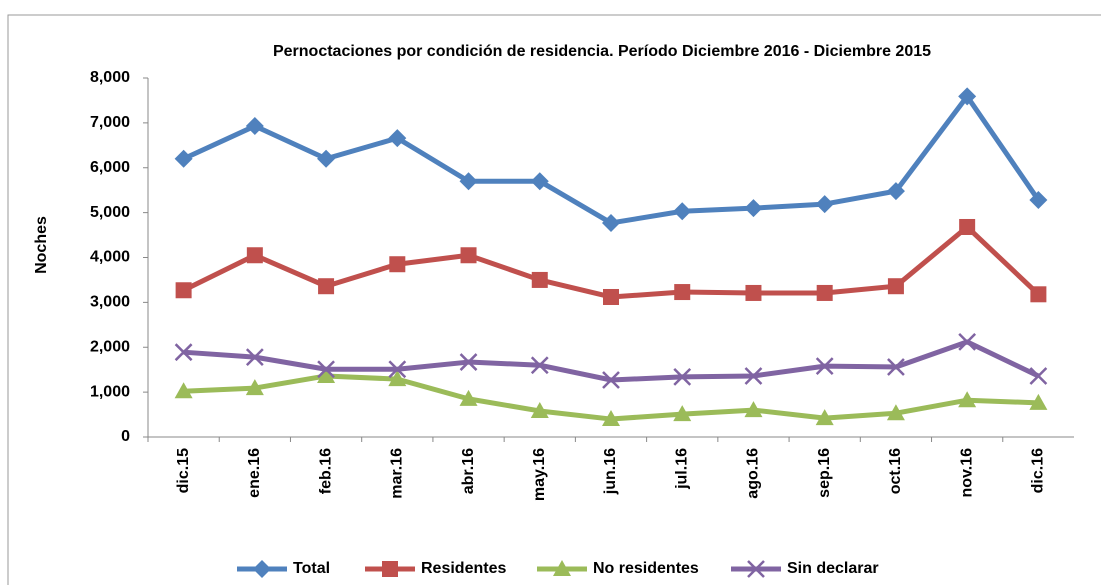 This screenshot has width=1101, height=585. I want to click on legend-label: Total, so click(311, 568).